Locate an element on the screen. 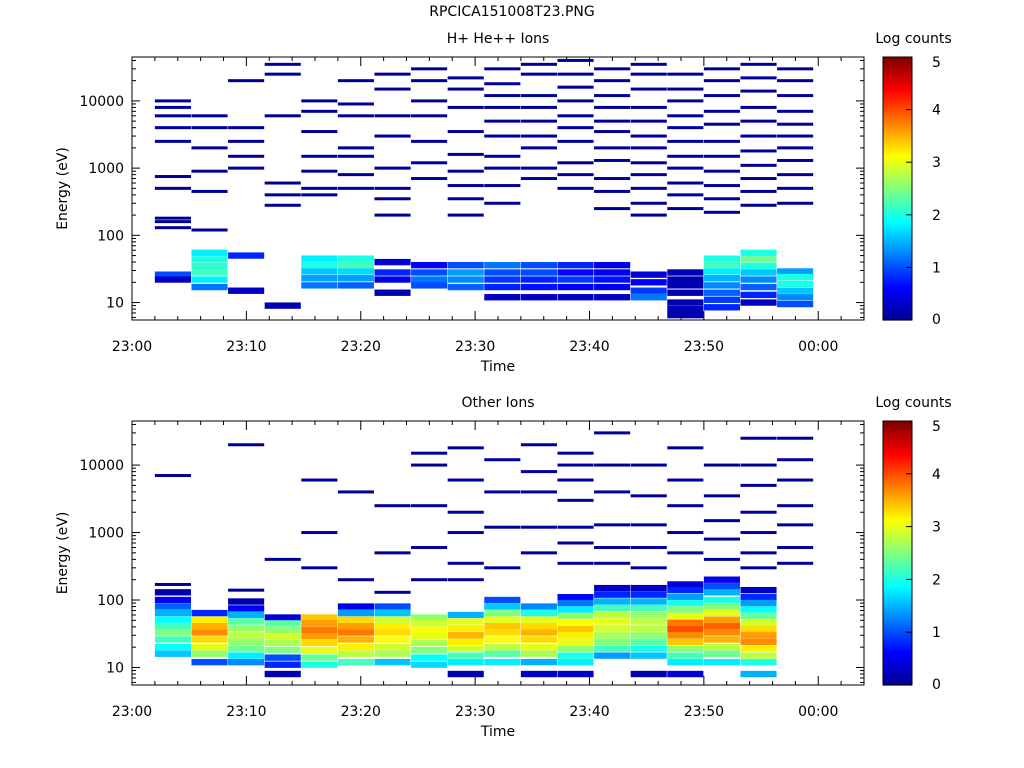  colorbar-tick-label: 3 is located at coordinates (936, 528).